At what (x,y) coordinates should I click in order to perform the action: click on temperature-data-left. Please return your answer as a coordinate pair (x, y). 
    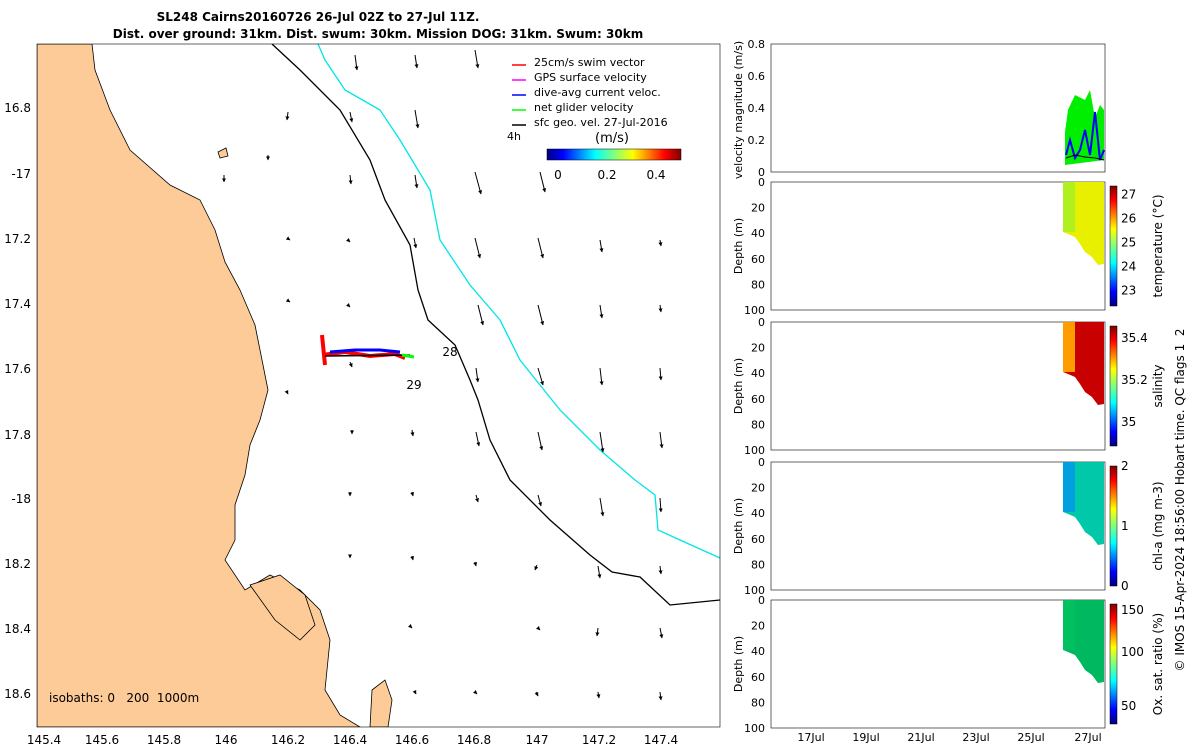
    Looking at the image, I should click on (1069, 207).